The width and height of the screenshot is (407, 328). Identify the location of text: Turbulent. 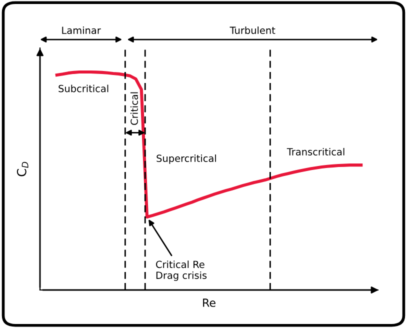
(253, 30).